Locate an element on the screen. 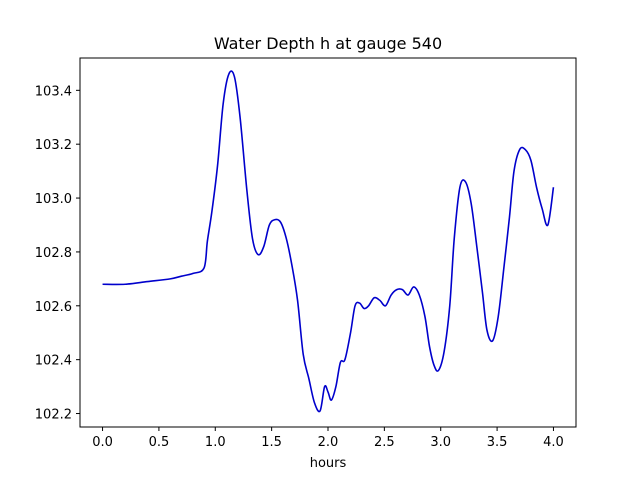 The width and height of the screenshot is (640, 480). y-tick-label: 102.8 is located at coordinates (53, 253).